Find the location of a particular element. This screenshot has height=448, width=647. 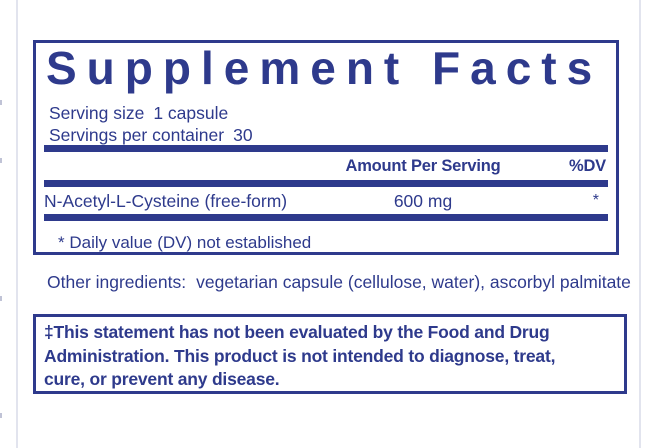

servings-per-container-line: Servings per container 30 is located at coordinates (151, 135).